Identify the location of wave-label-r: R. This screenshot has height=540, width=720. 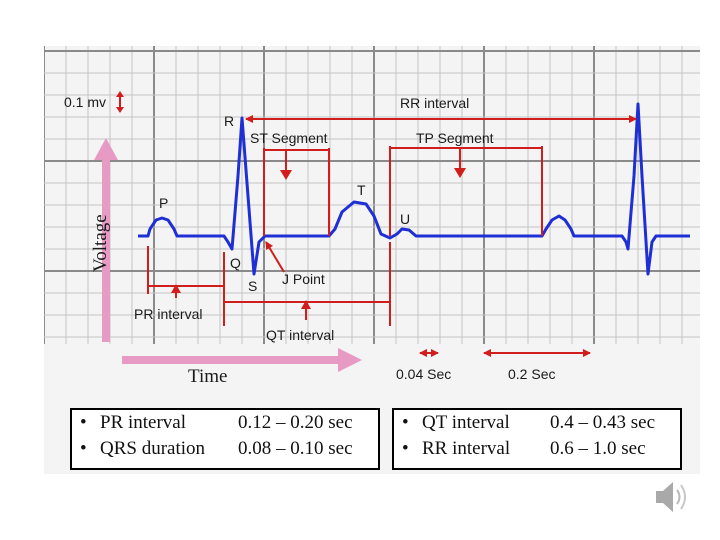
(229, 121).